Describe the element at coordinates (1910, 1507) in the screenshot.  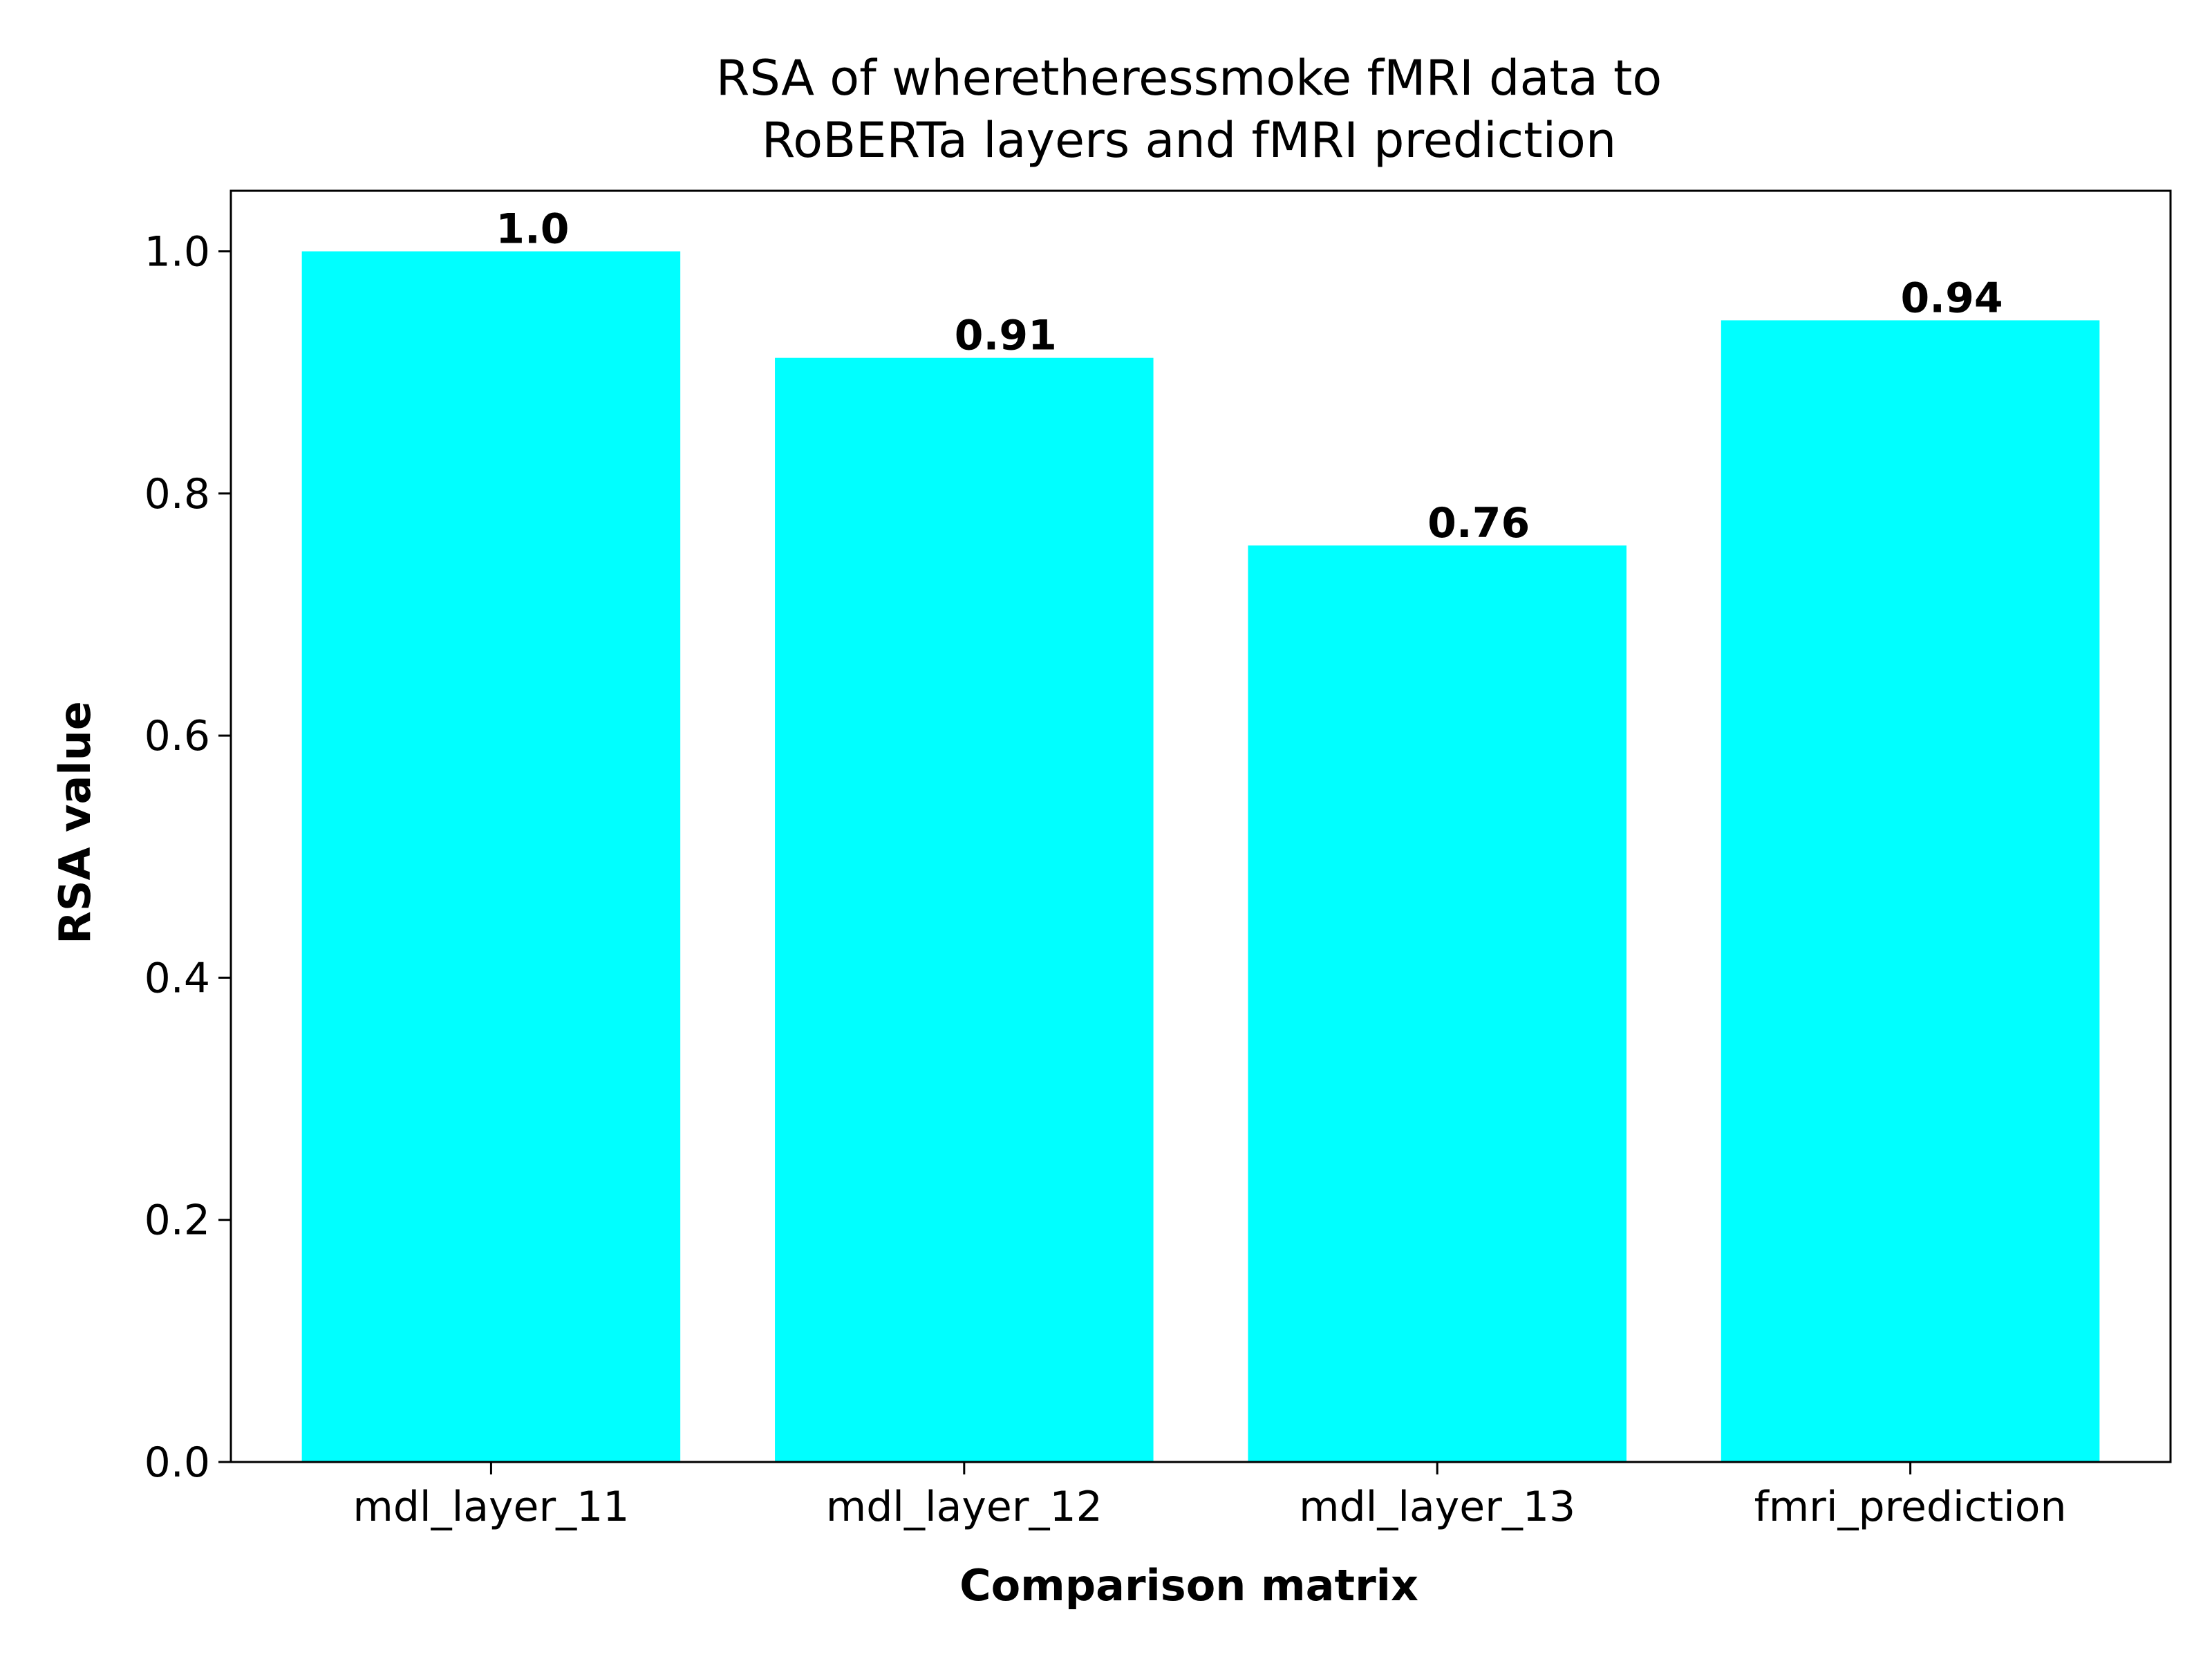
I see `x-tick-label-fmri_prediction: fmri_prediction` at that location.